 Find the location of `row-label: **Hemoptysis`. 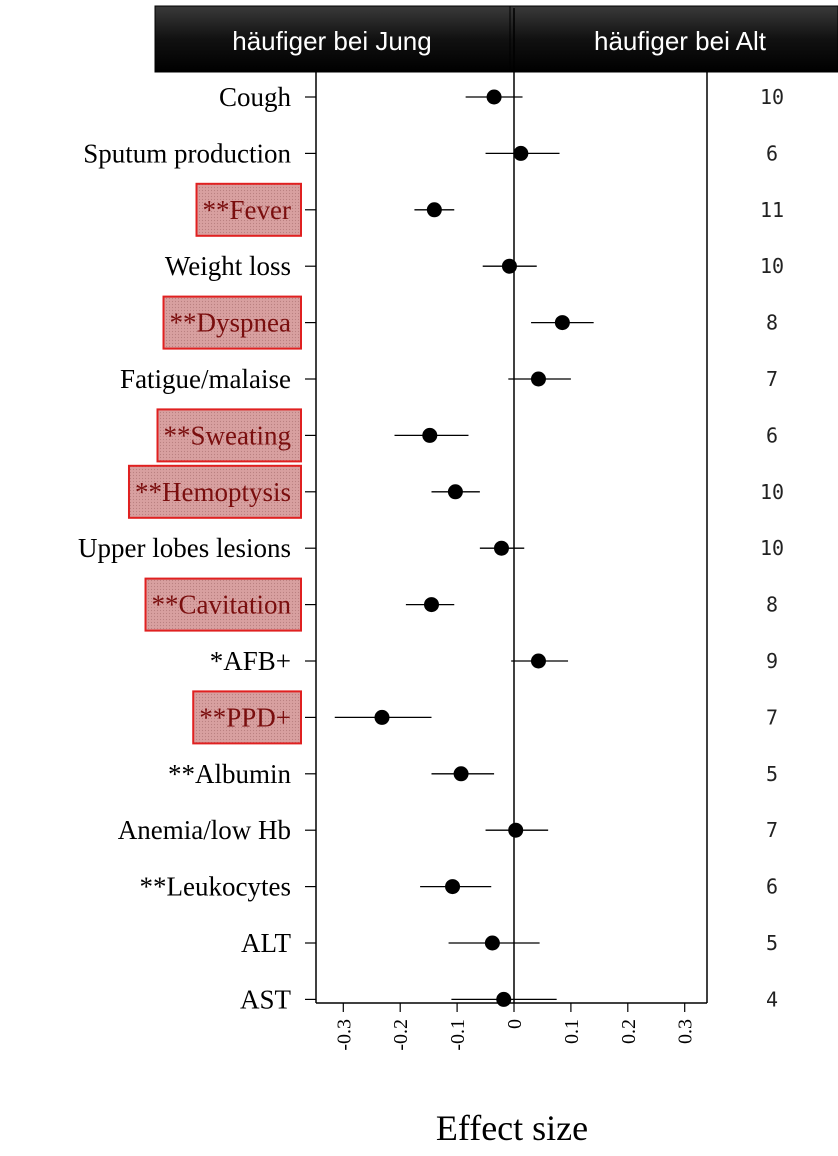

row-label: **Hemoptysis is located at coordinates (213, 492).